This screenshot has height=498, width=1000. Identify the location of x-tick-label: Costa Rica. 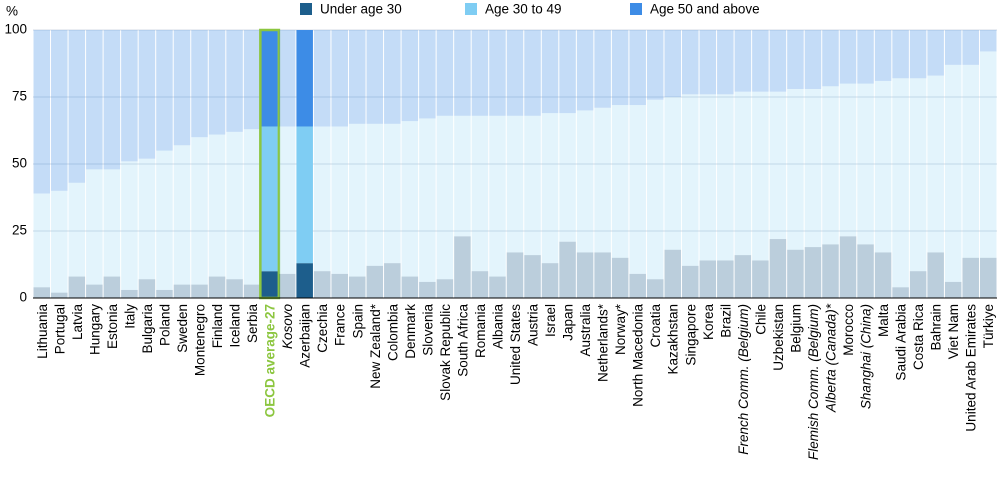
(918, 337).